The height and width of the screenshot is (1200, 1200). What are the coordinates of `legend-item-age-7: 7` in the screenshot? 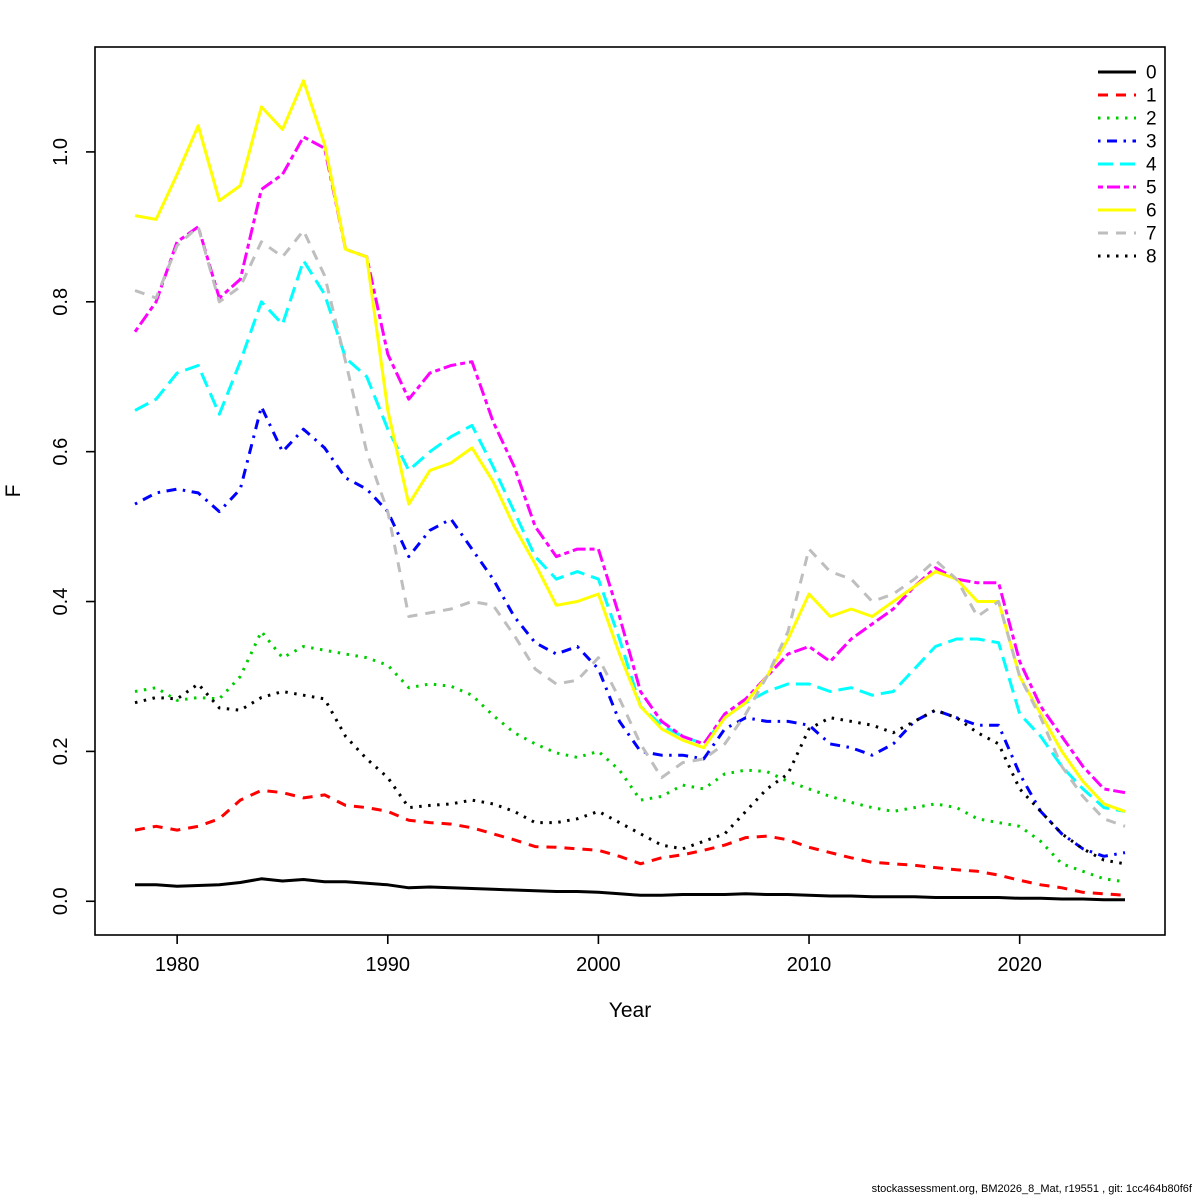 It's located at (1127, 234).